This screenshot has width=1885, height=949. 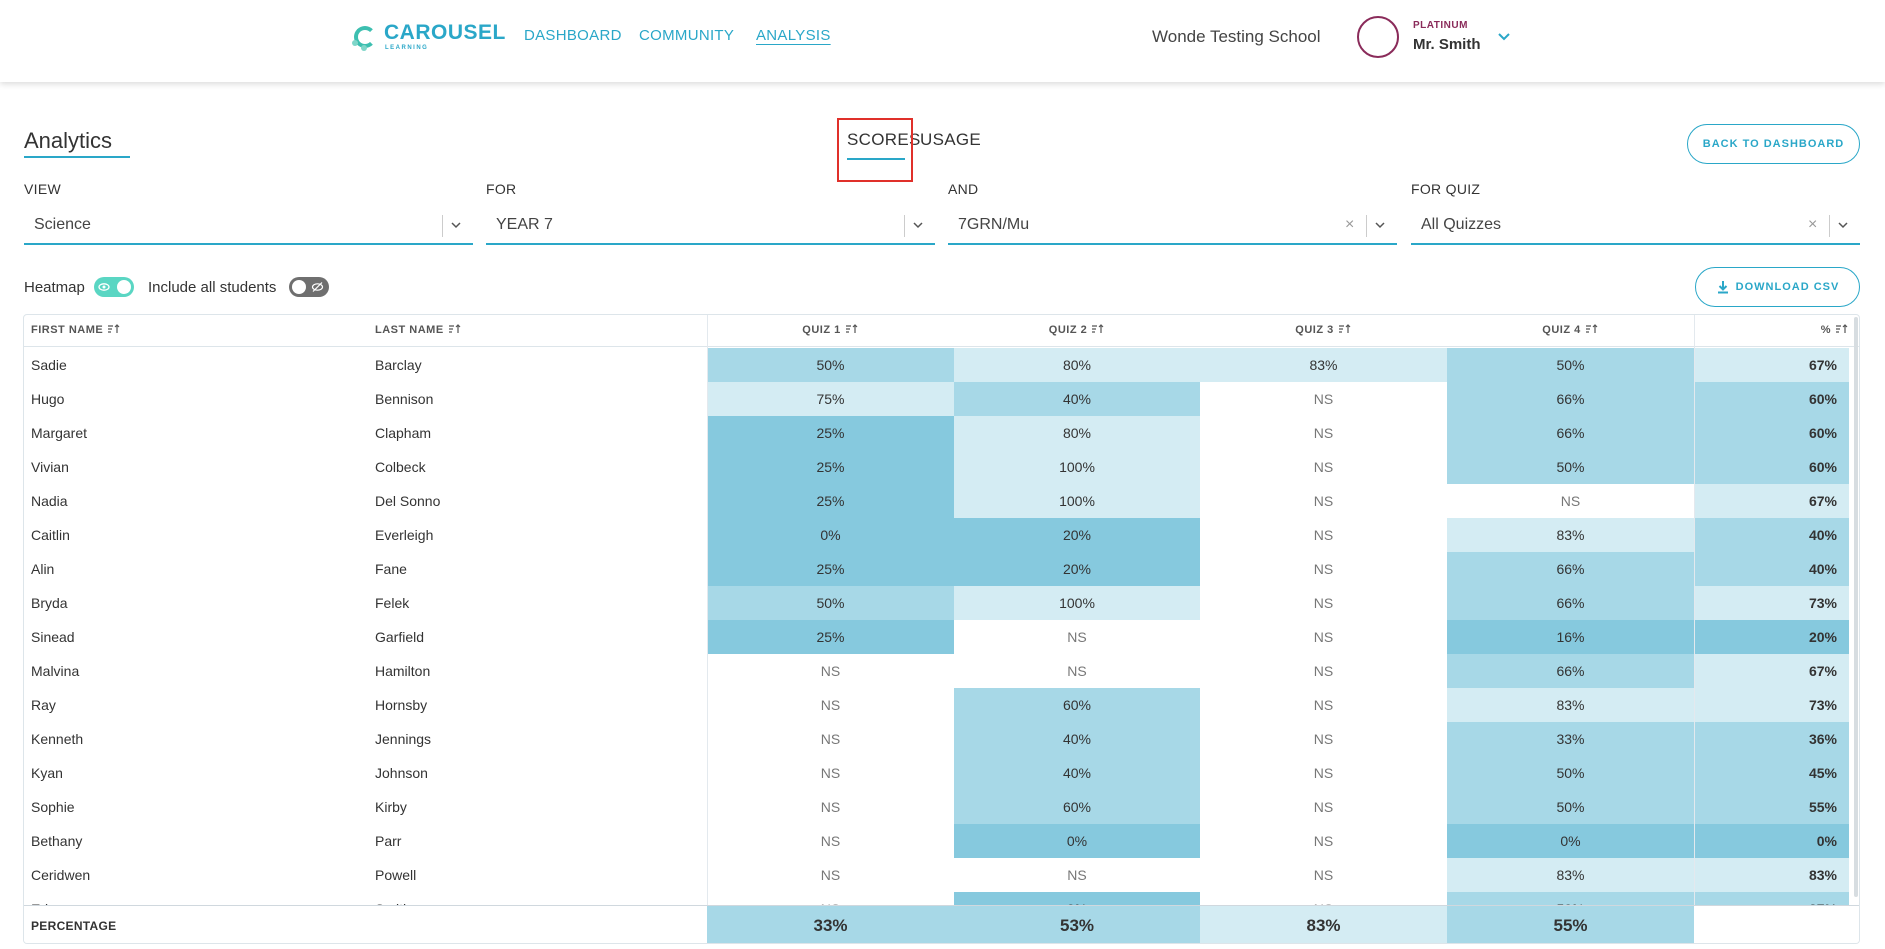 I want to click on quiz-2-cell: 20%, so click(x=1077, y=535).